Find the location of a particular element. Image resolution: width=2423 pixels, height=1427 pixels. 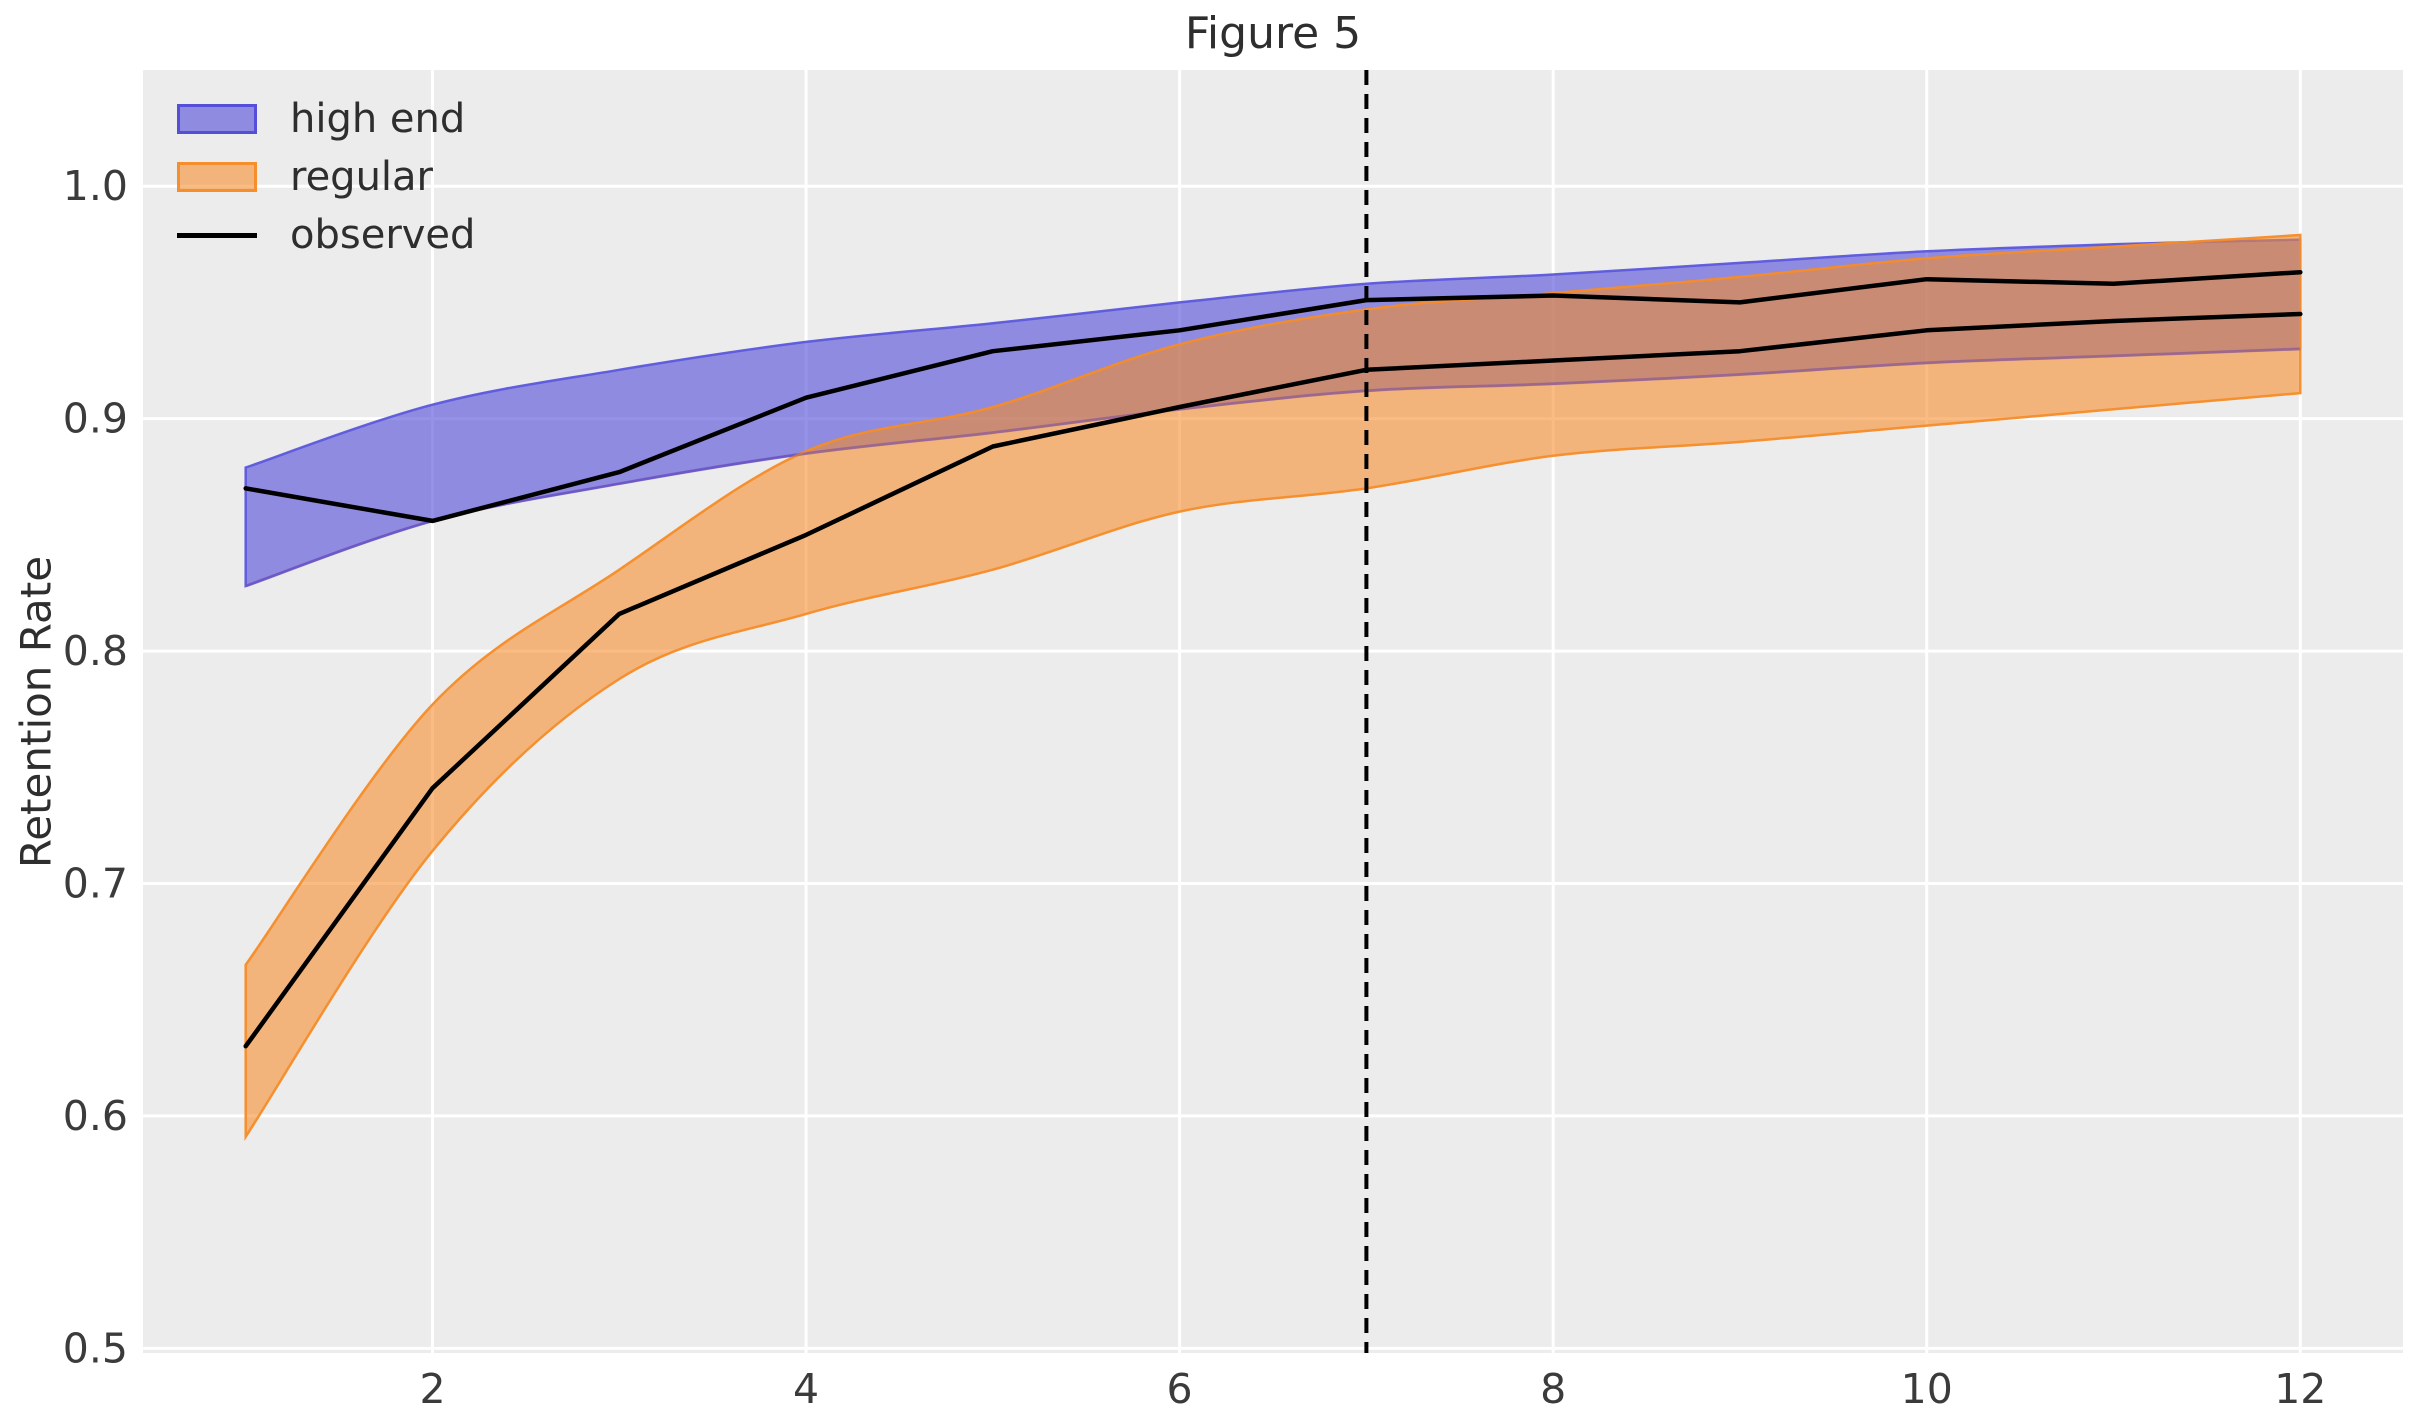

x-tick-label: 2 is located at coordinates (432, 1389).